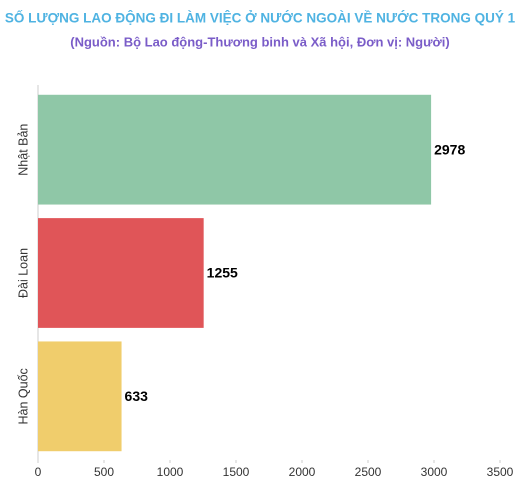 This screenshot has width=520, height=501. I want to click on value-label: 2978, so click(449, 149).